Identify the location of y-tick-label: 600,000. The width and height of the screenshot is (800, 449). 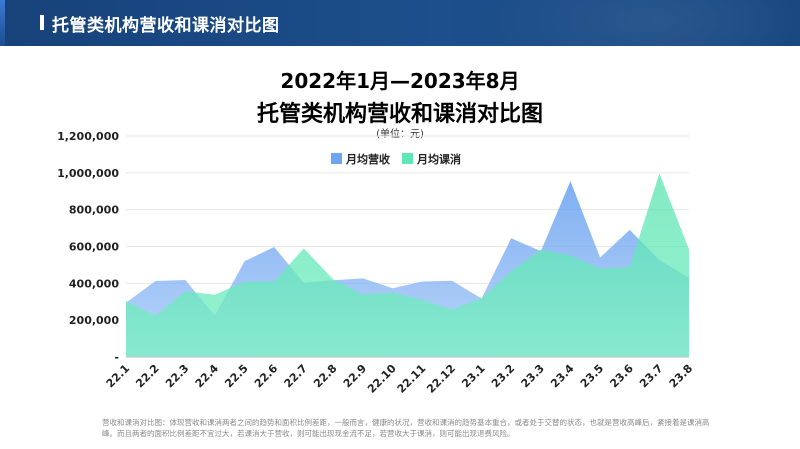
(94, 247).